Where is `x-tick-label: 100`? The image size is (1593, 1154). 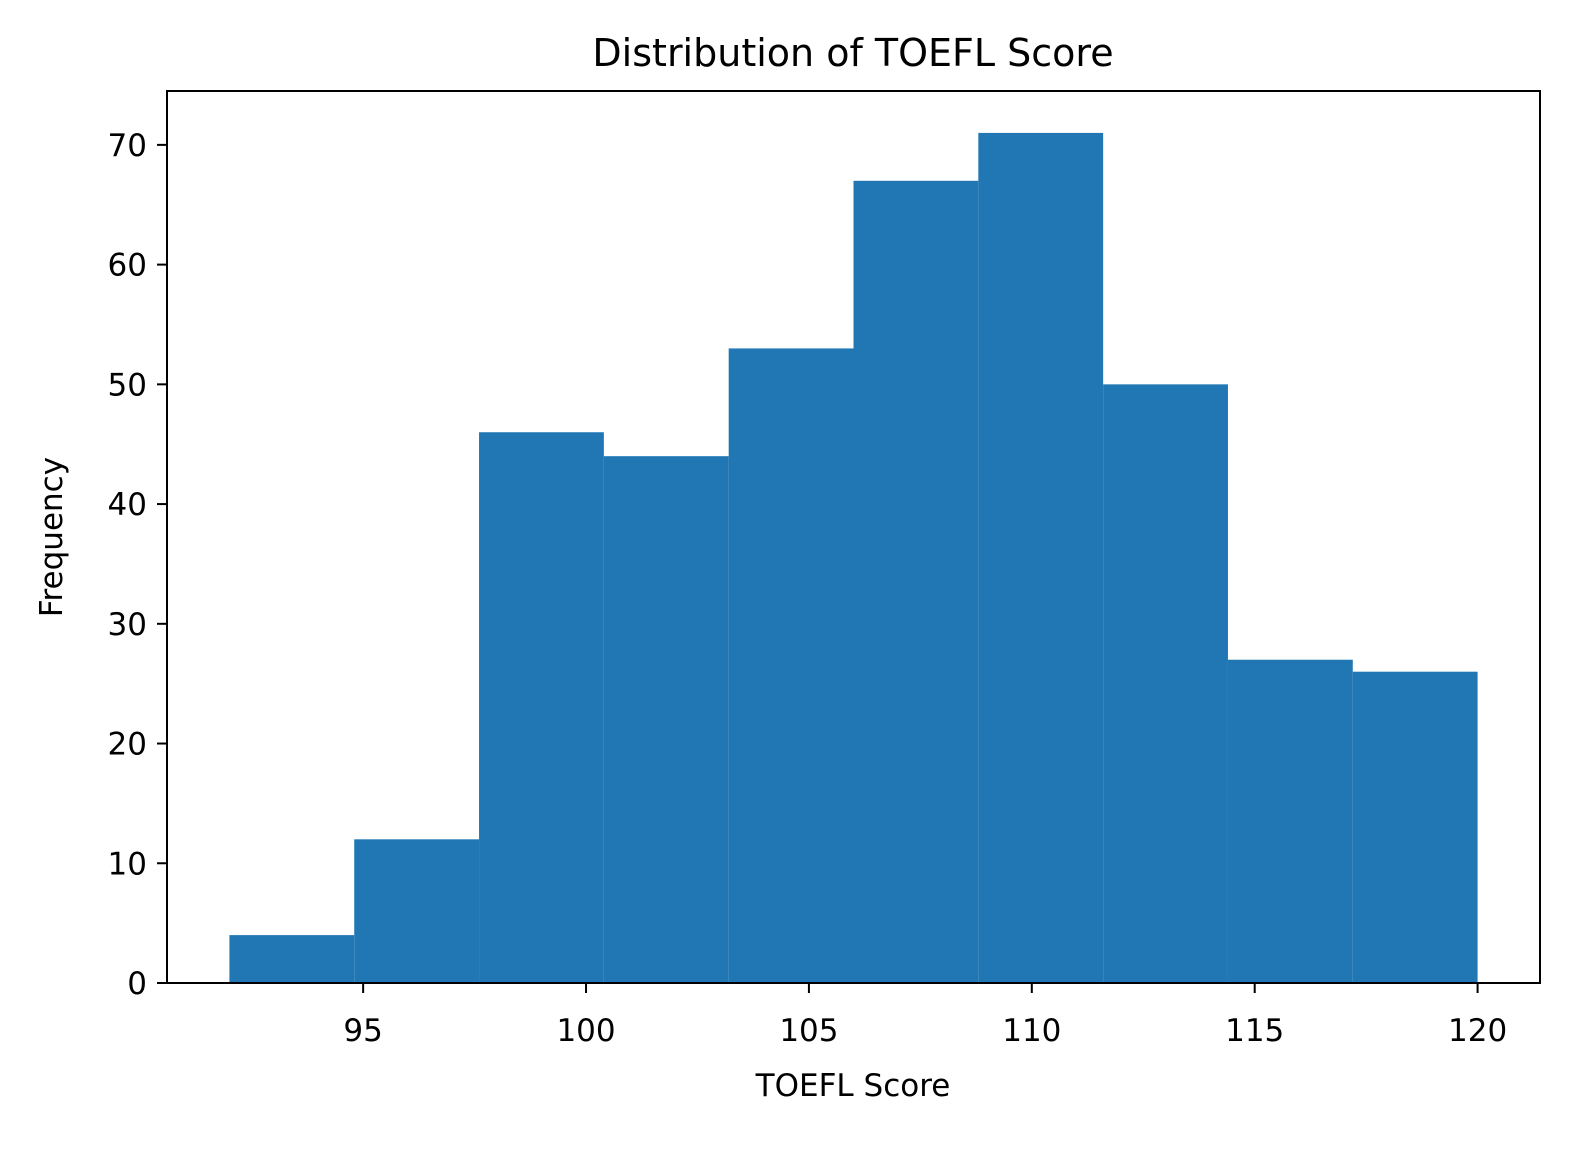 x-tick-label: 100 is located at coordinates (585, 1031).